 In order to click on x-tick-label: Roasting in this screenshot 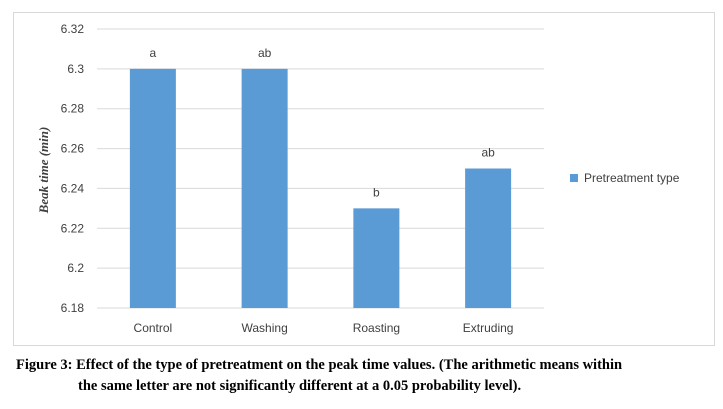, I will do `click(376, 328)`.